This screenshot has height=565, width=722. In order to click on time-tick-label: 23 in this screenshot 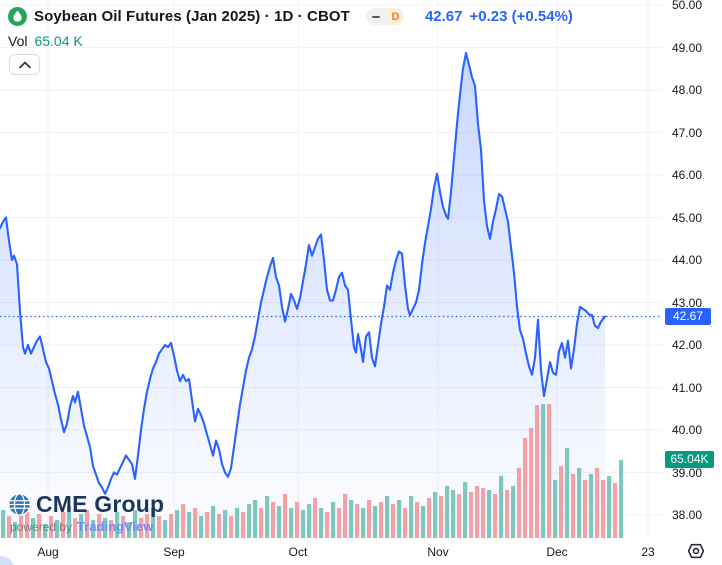, I will do `click(648, 552)`.